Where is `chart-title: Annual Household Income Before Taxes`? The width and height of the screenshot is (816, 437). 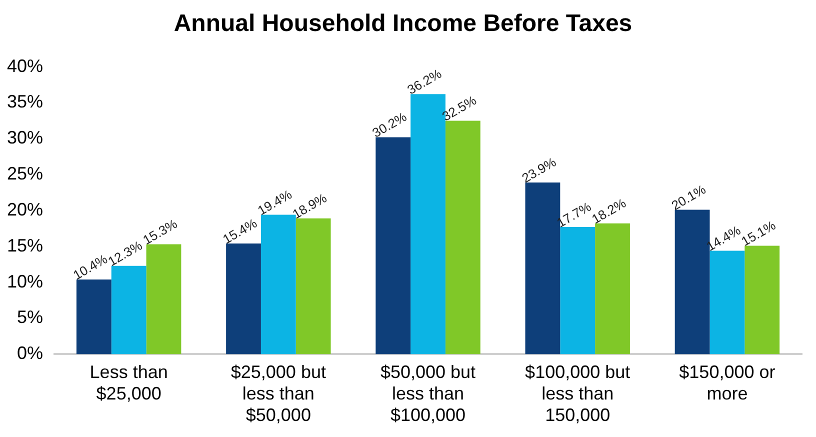
chart-title: Annual Household Income Before Taxes is located at coordinates (403, 24).